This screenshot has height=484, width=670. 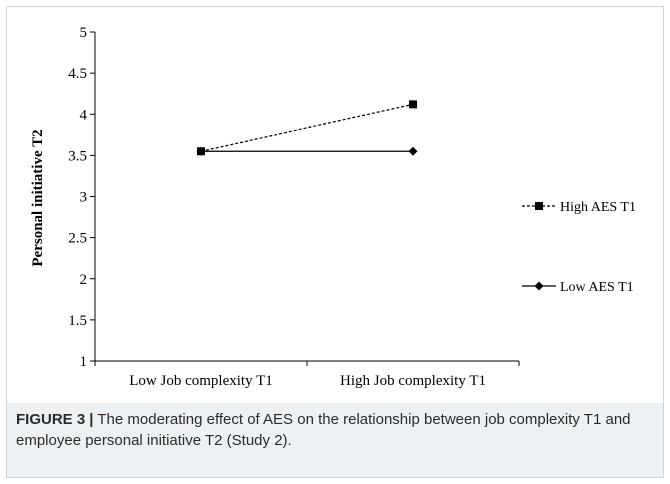 What do you see at coordinates (84, 115) in the screenshot?
I see `y-tick-label: 4` at bounding box center [84, 115].